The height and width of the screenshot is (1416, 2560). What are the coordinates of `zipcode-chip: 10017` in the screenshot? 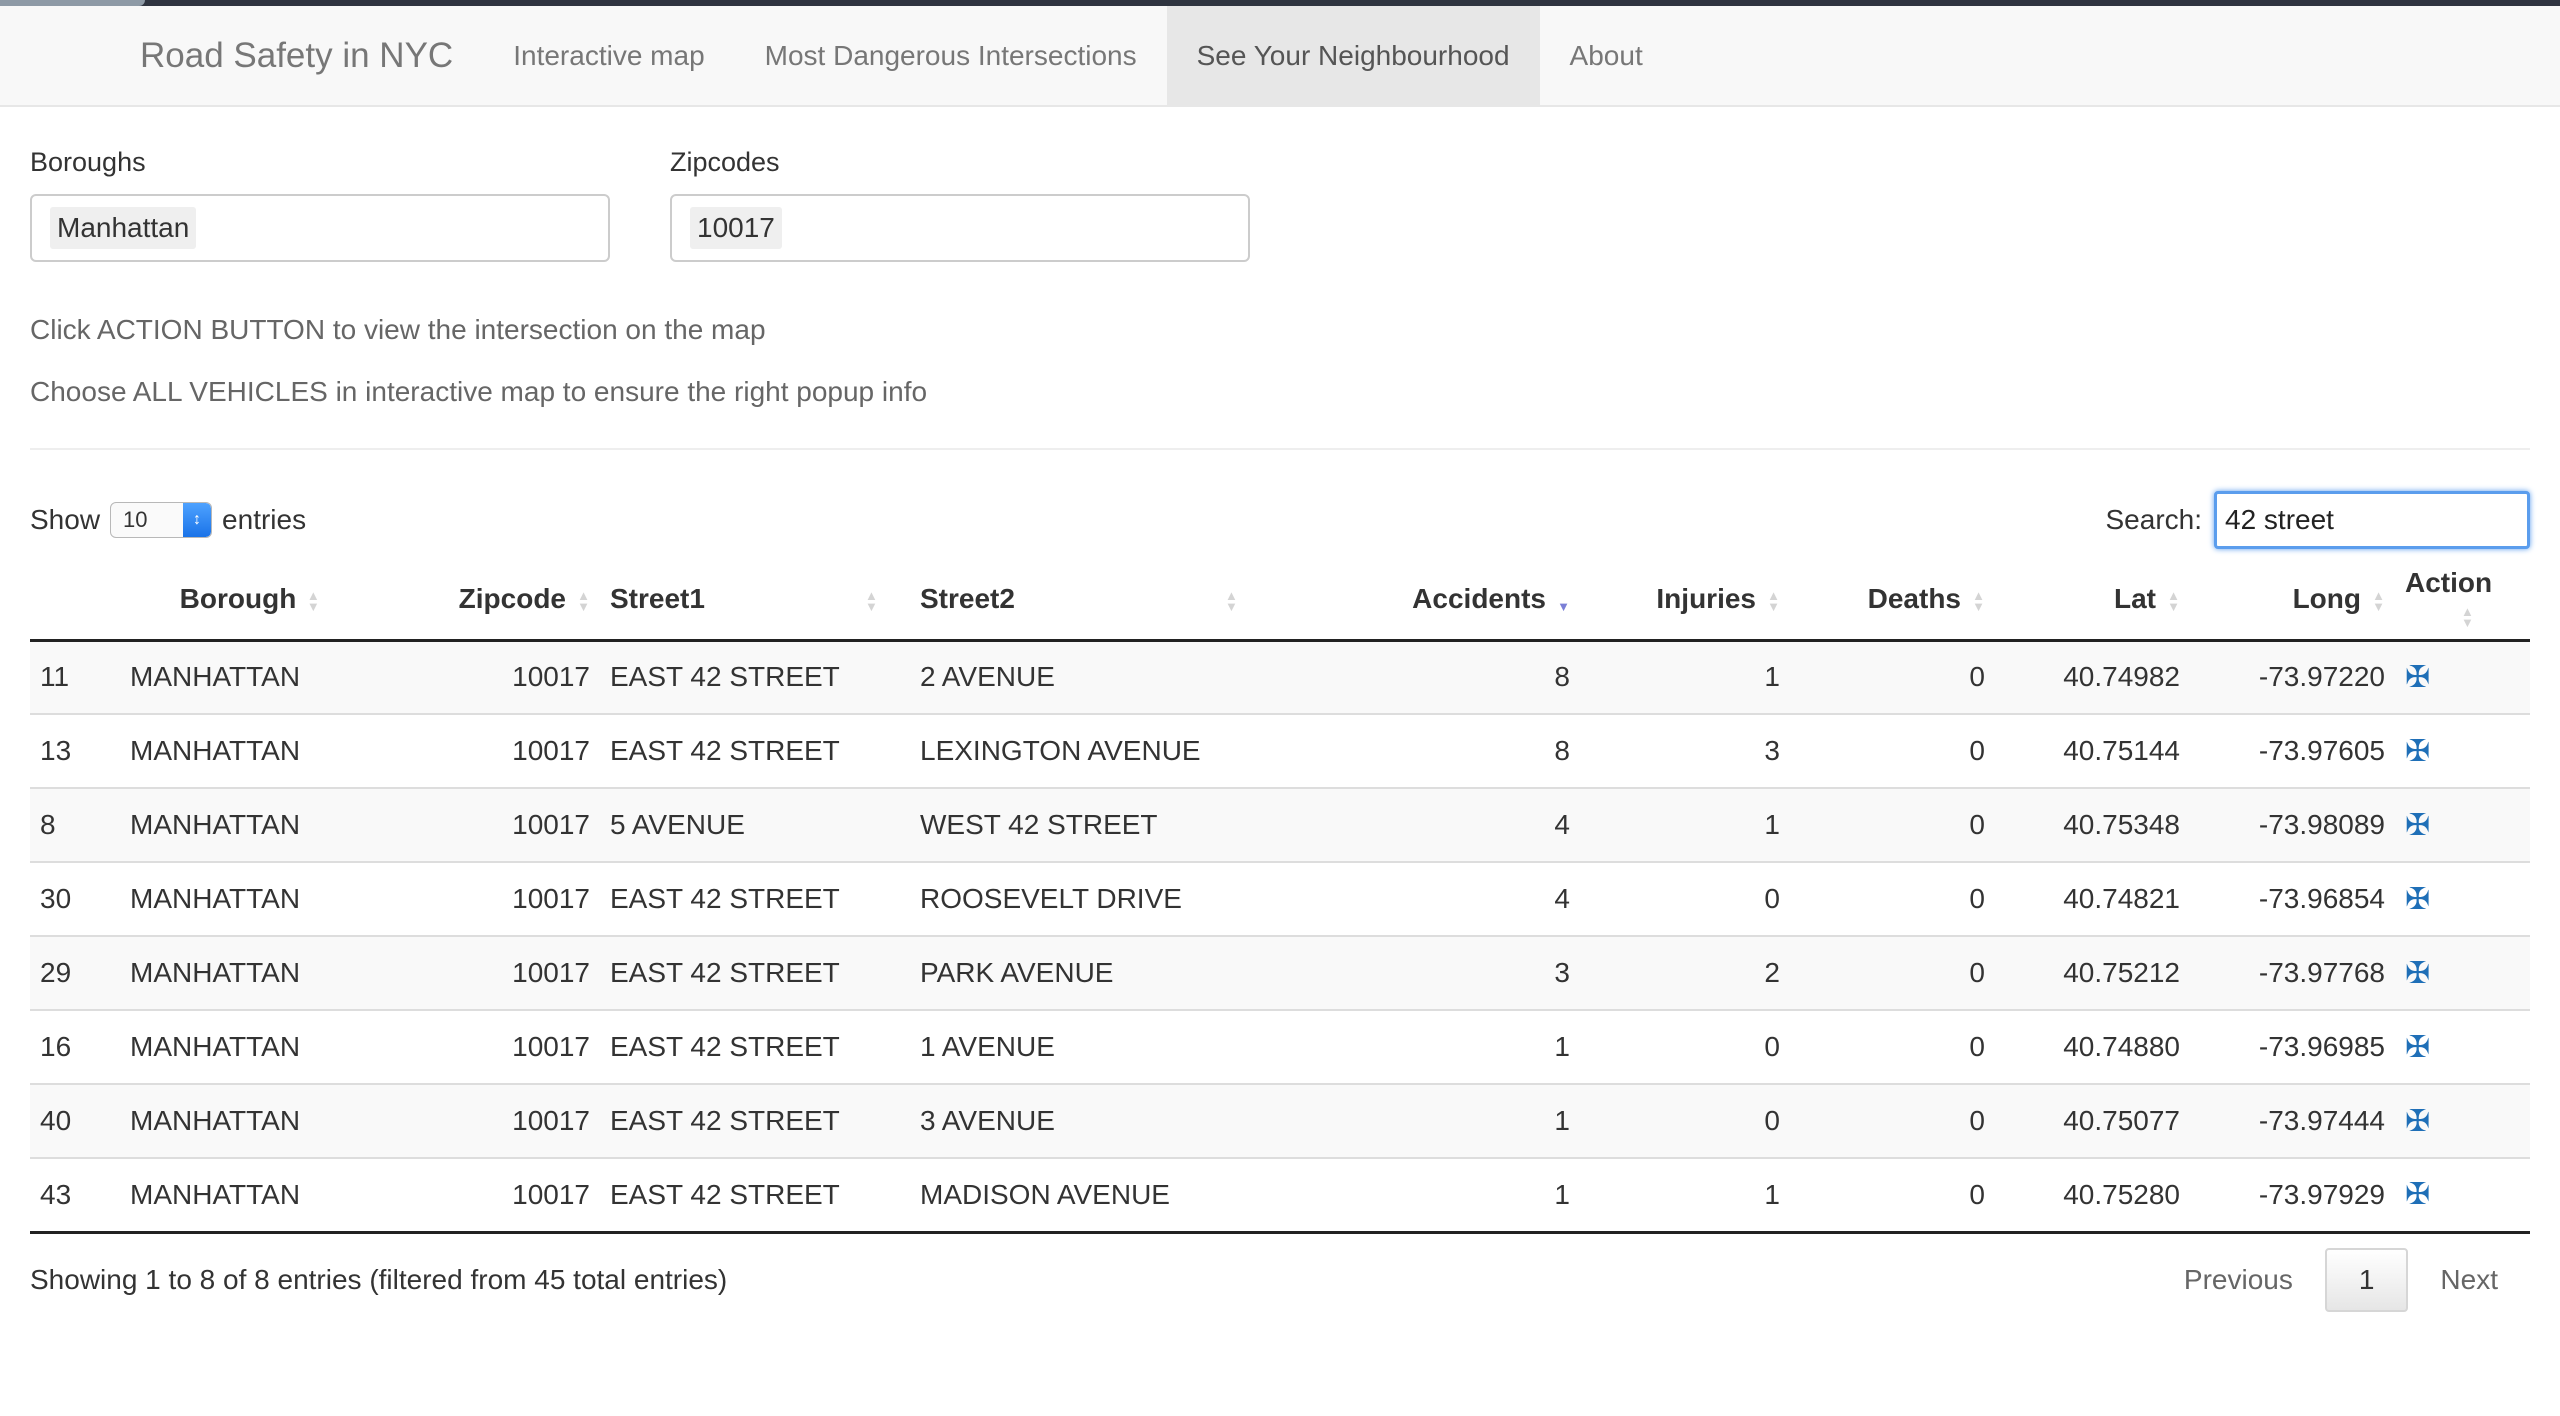 It's located at (736, 228).